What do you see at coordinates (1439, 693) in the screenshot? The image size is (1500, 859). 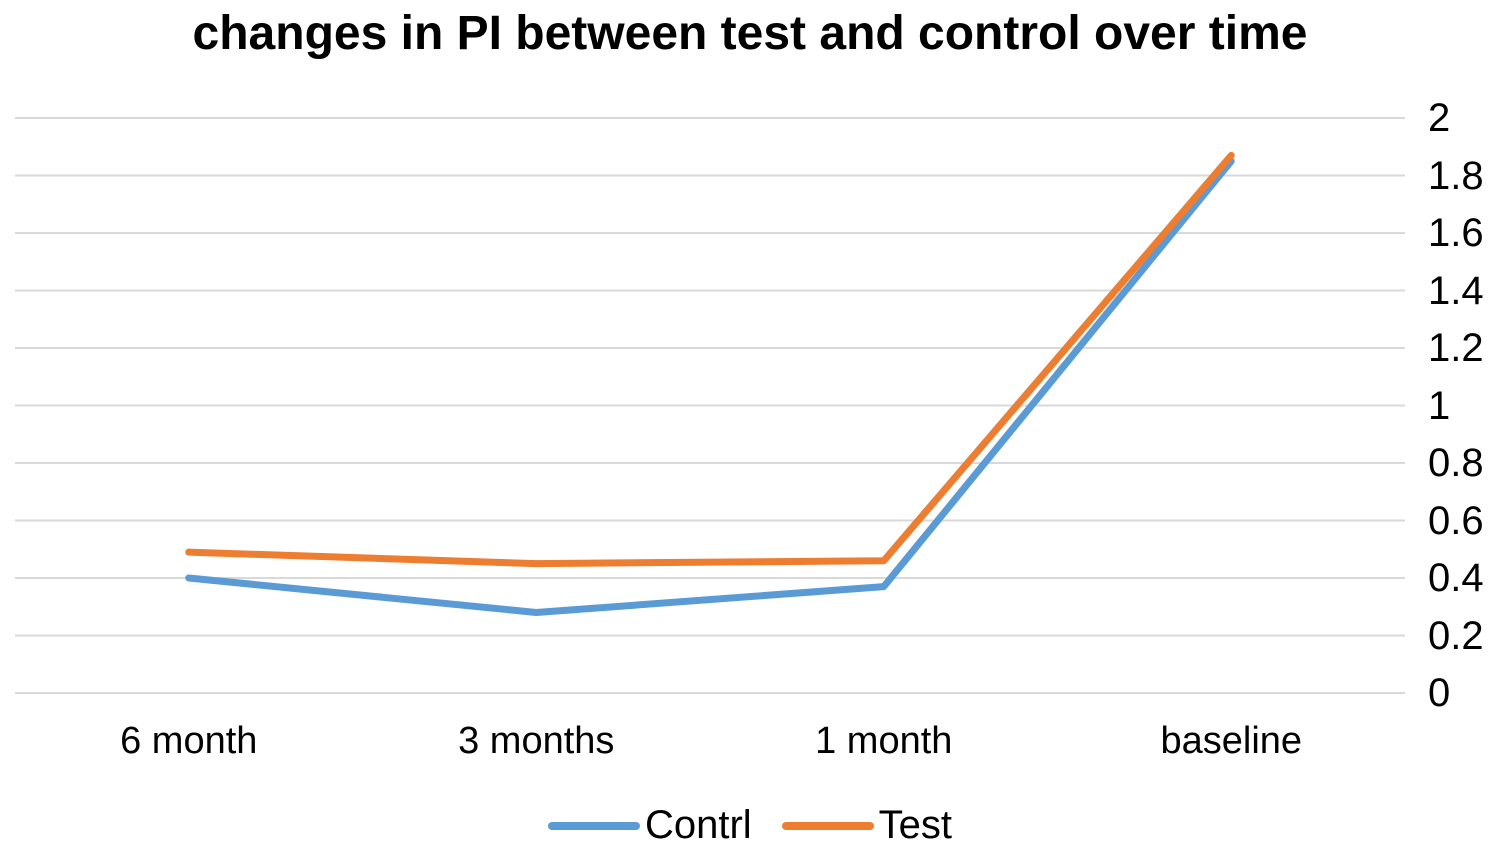 I see `y-axis-tick-label: 0` at bounding box center [1439, 693].